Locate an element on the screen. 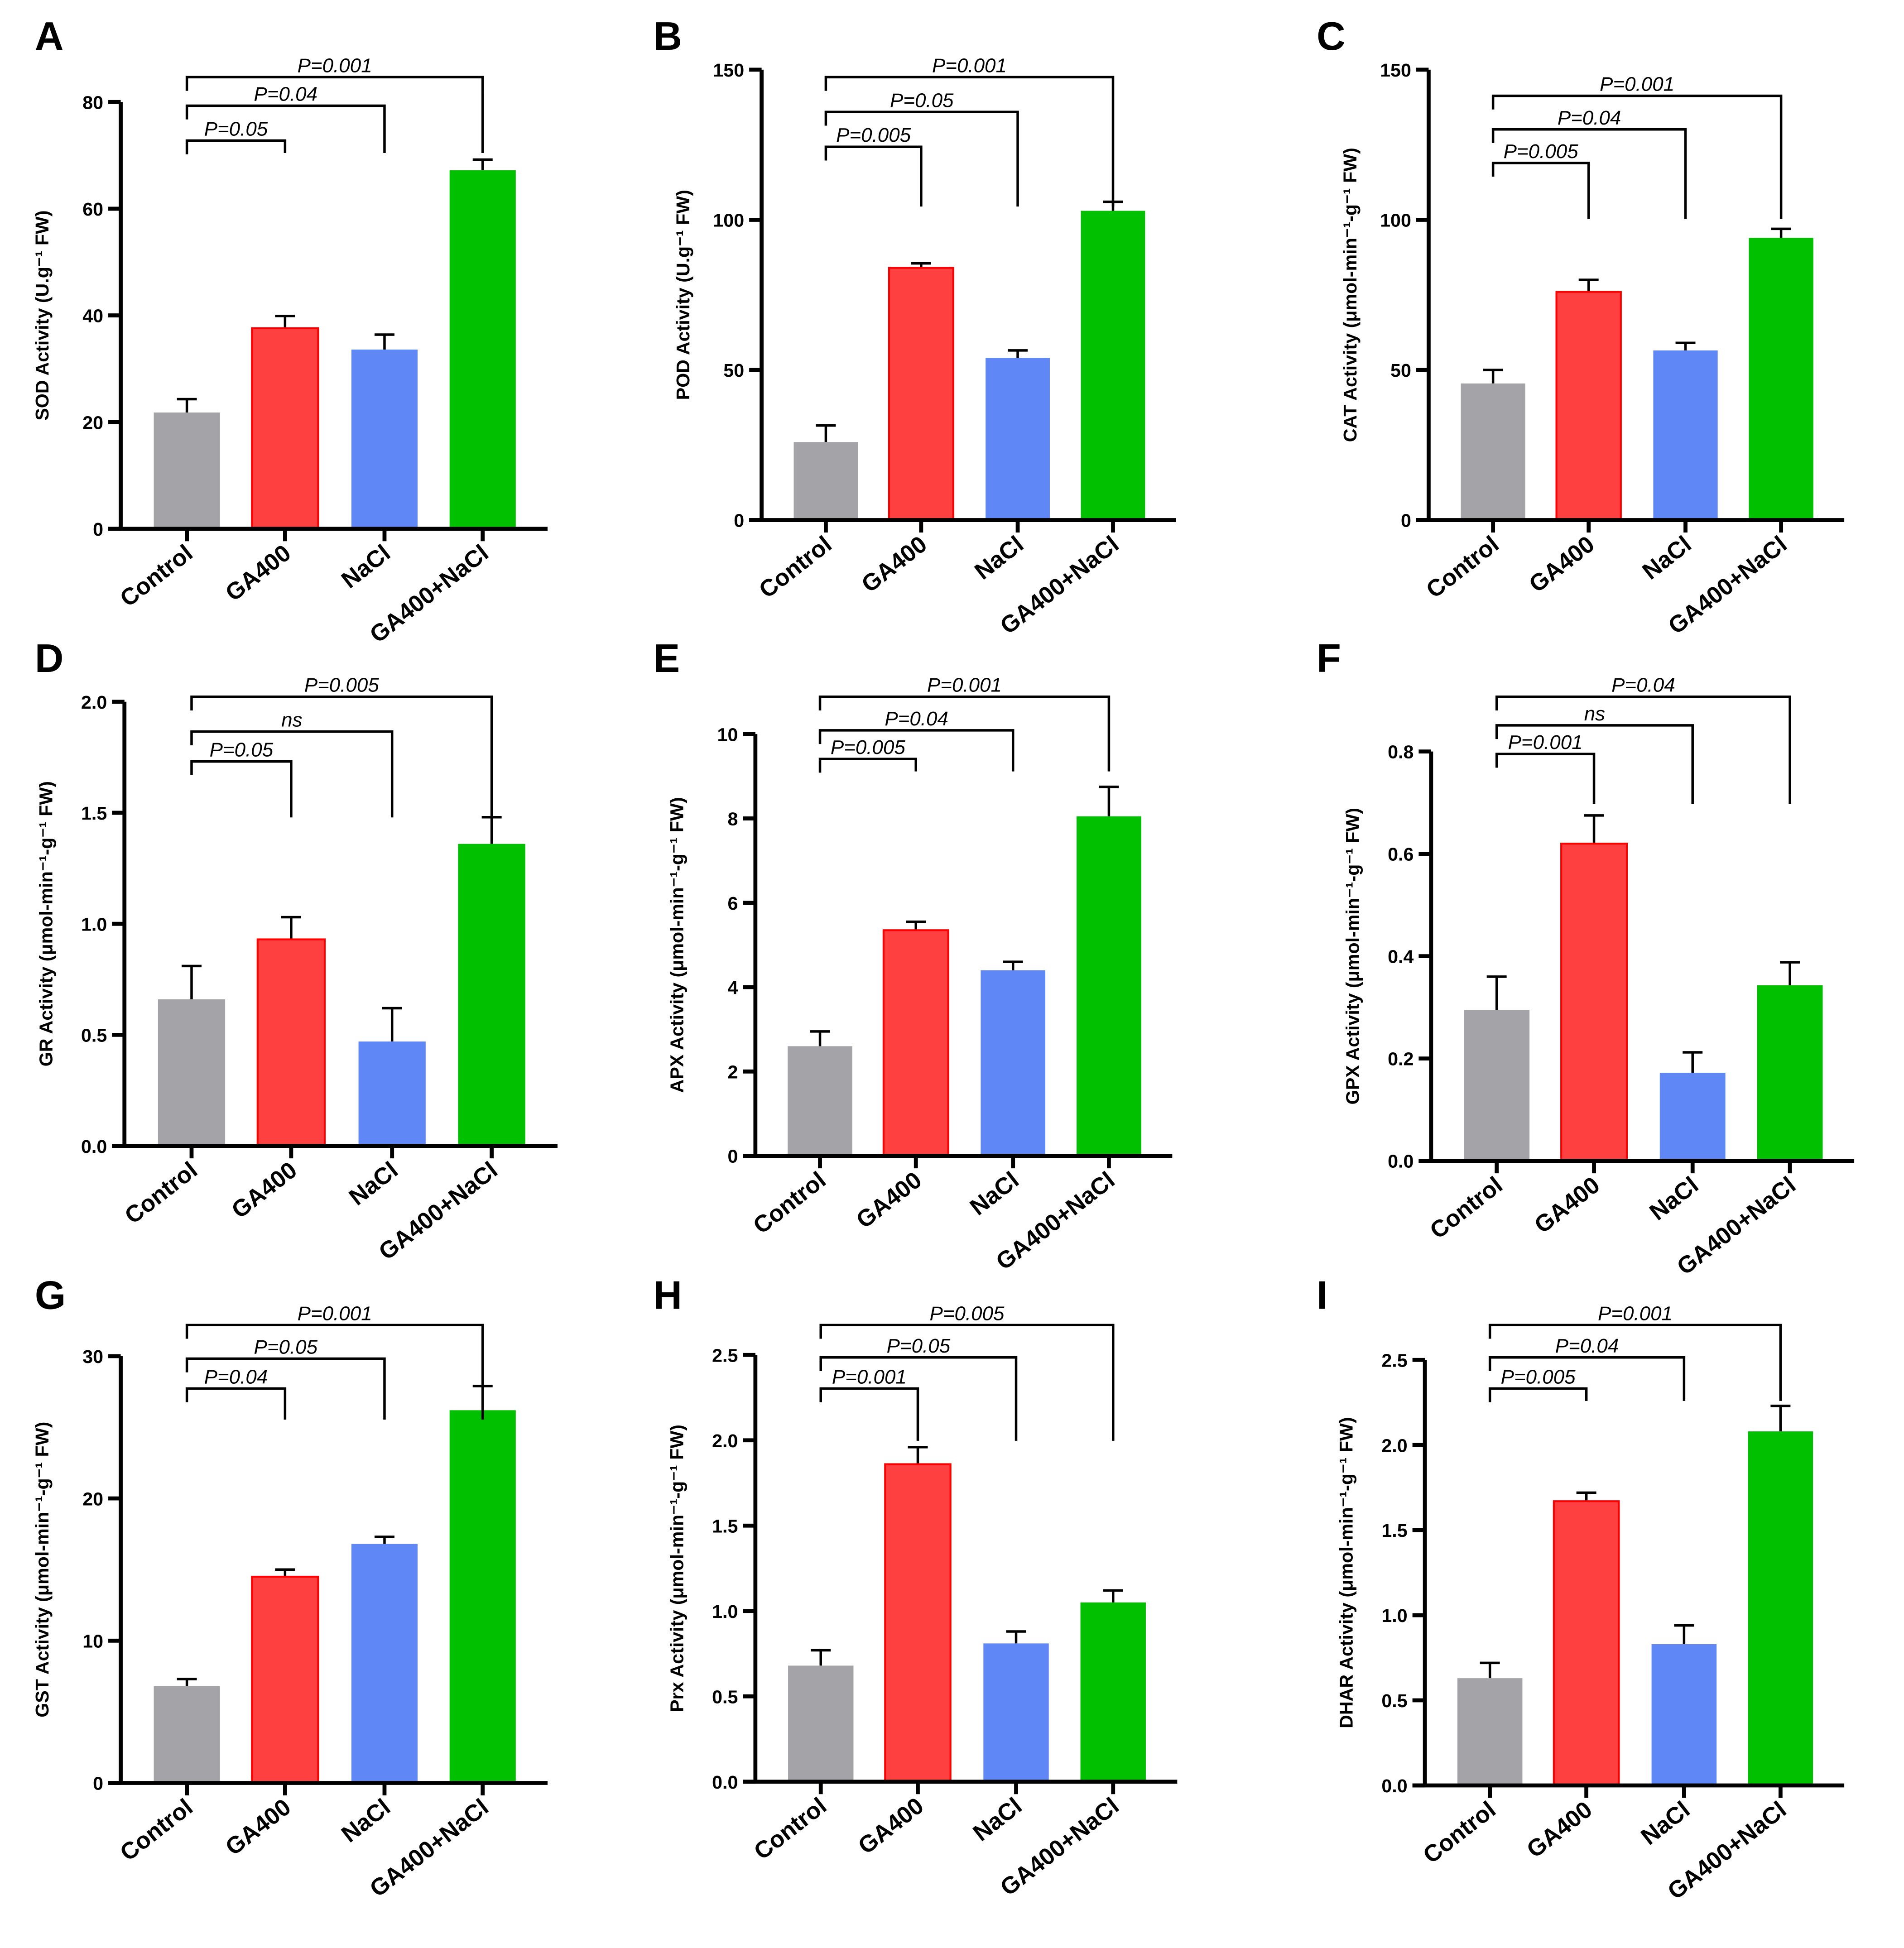  y-tick-label: 100 is located at coordinates (1395, 220).